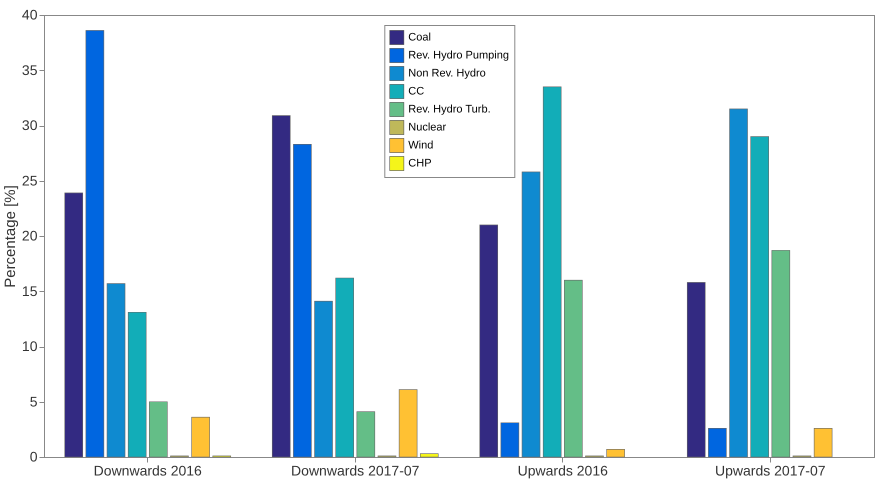 This screenshot has width=881, height=479. Describe the element at coordinates (447, 74) in the screenshot. I see `legend-label: Non Rev. Hydro` at that location.